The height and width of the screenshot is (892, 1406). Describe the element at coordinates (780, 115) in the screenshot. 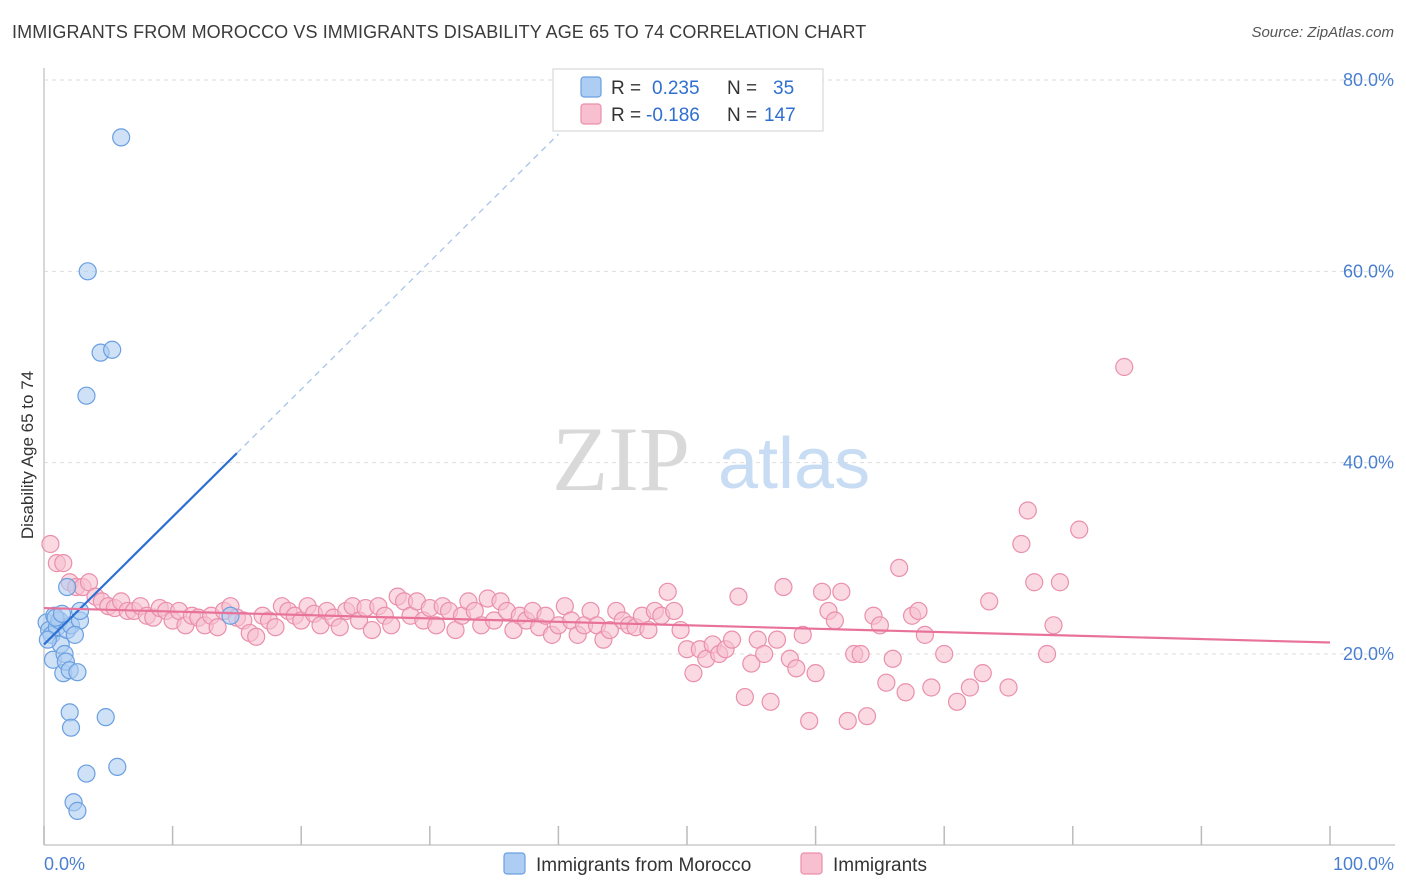

I see `legend-n-value-immigrants: 147` at that location.